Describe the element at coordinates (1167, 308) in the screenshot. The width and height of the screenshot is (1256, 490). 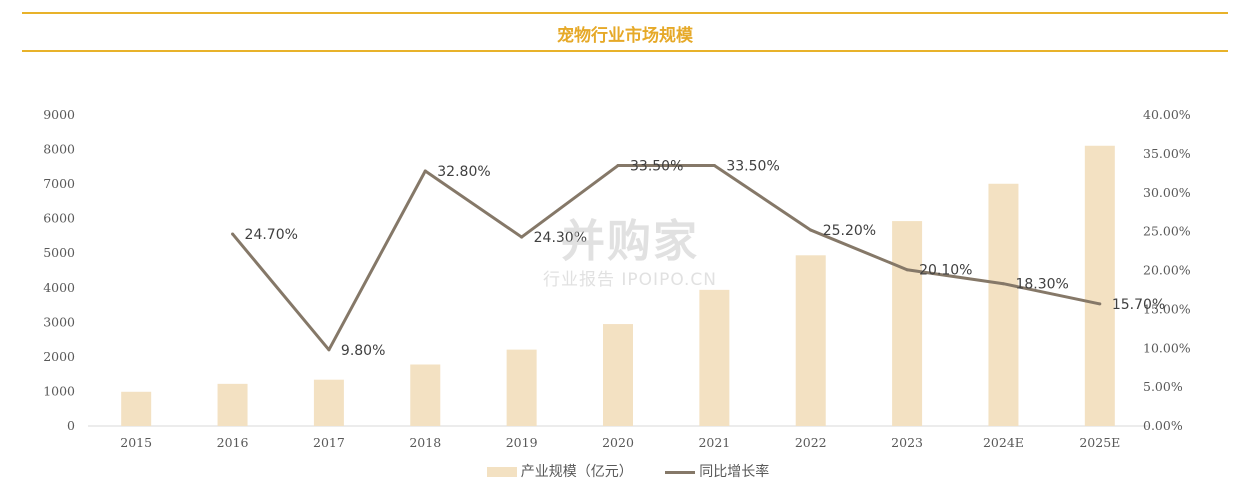
I see `y-right-tick-label: 15.00%` at that location.